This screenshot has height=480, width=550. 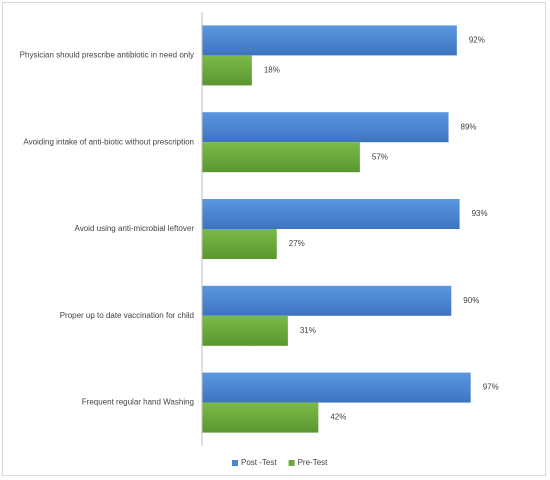 I want to click on pre-test-legend-swatch, so click(x=291, y=463).